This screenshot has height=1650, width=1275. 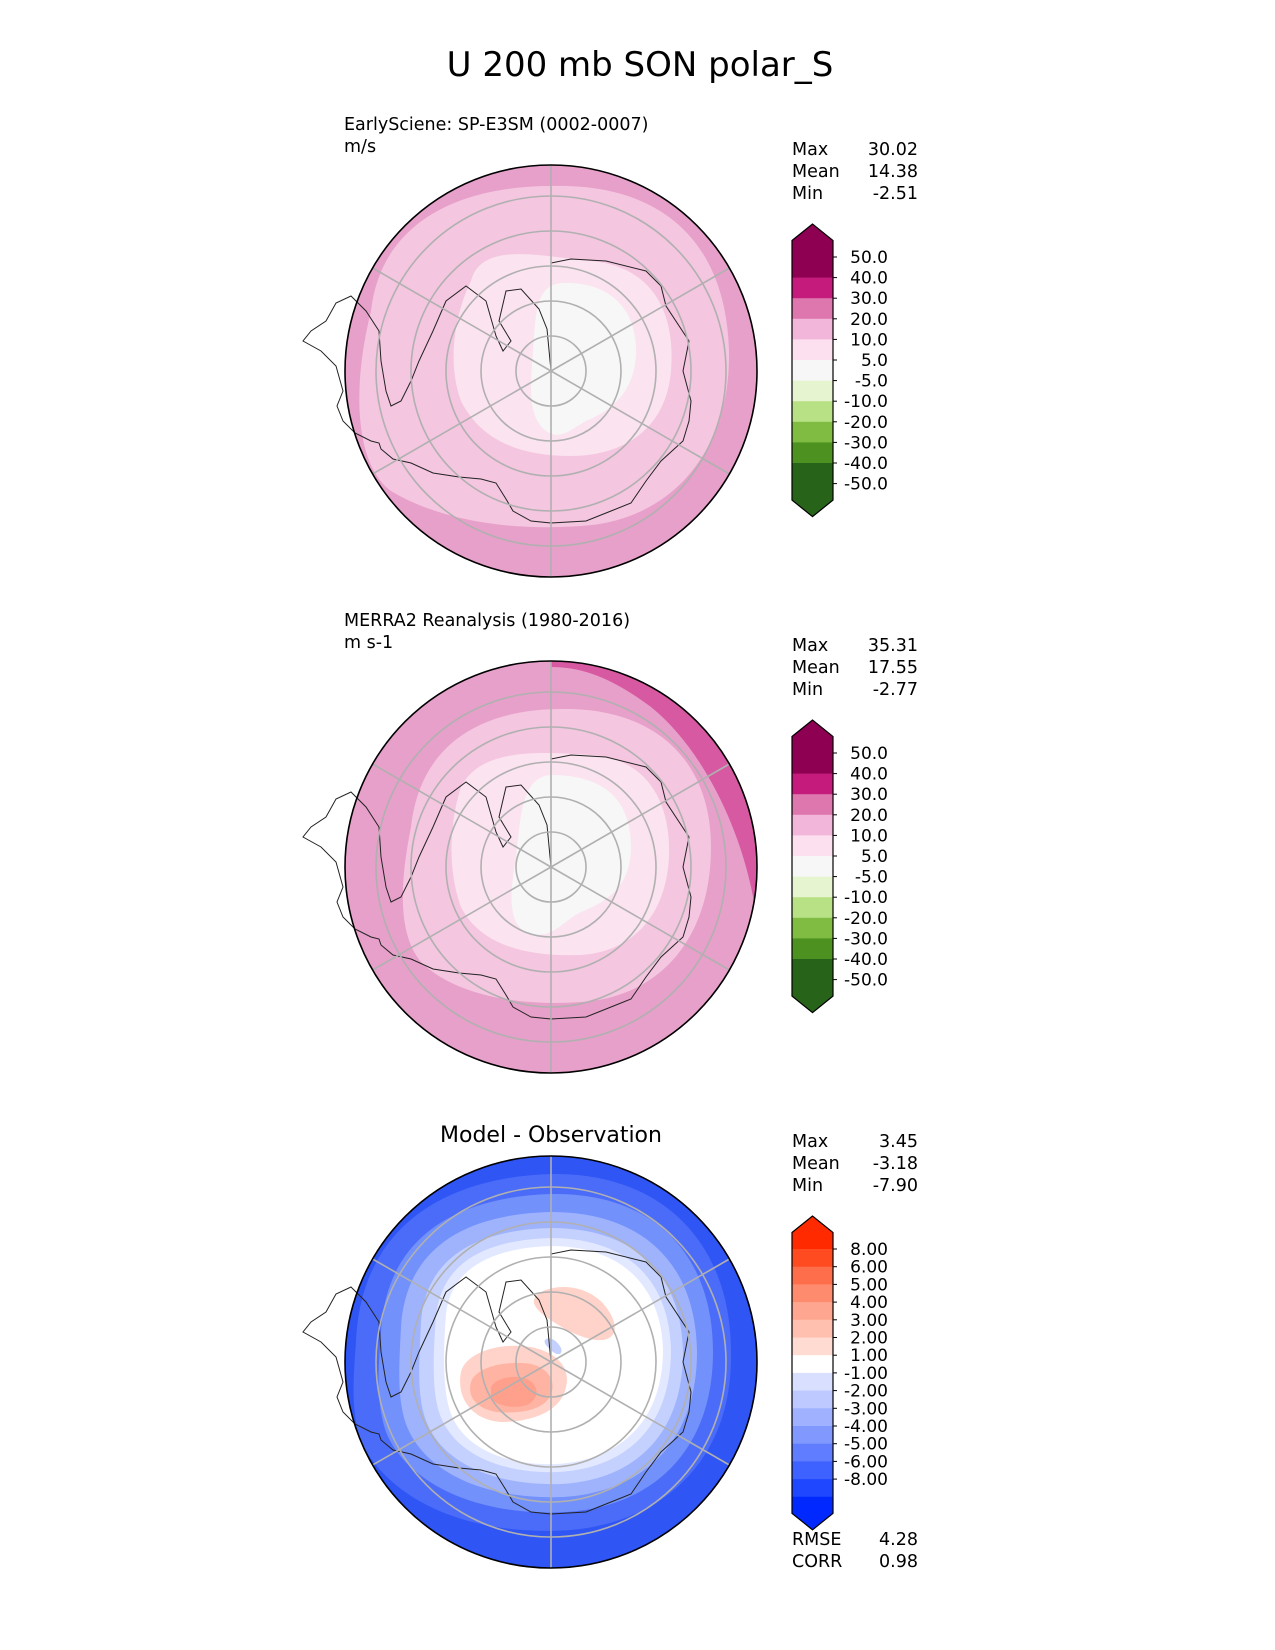 I want to click on colorbar-label-11: -5.00, so click(x=866, y=1445).